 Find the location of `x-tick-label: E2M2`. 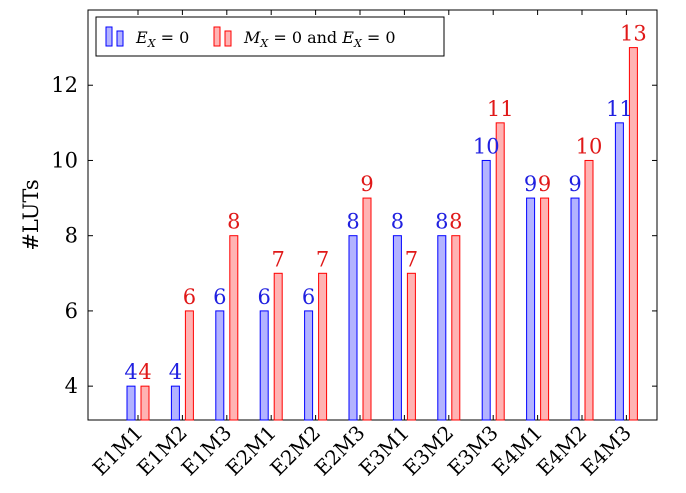

x-tick-label: E2M2 is located at coordinates (295, 451).